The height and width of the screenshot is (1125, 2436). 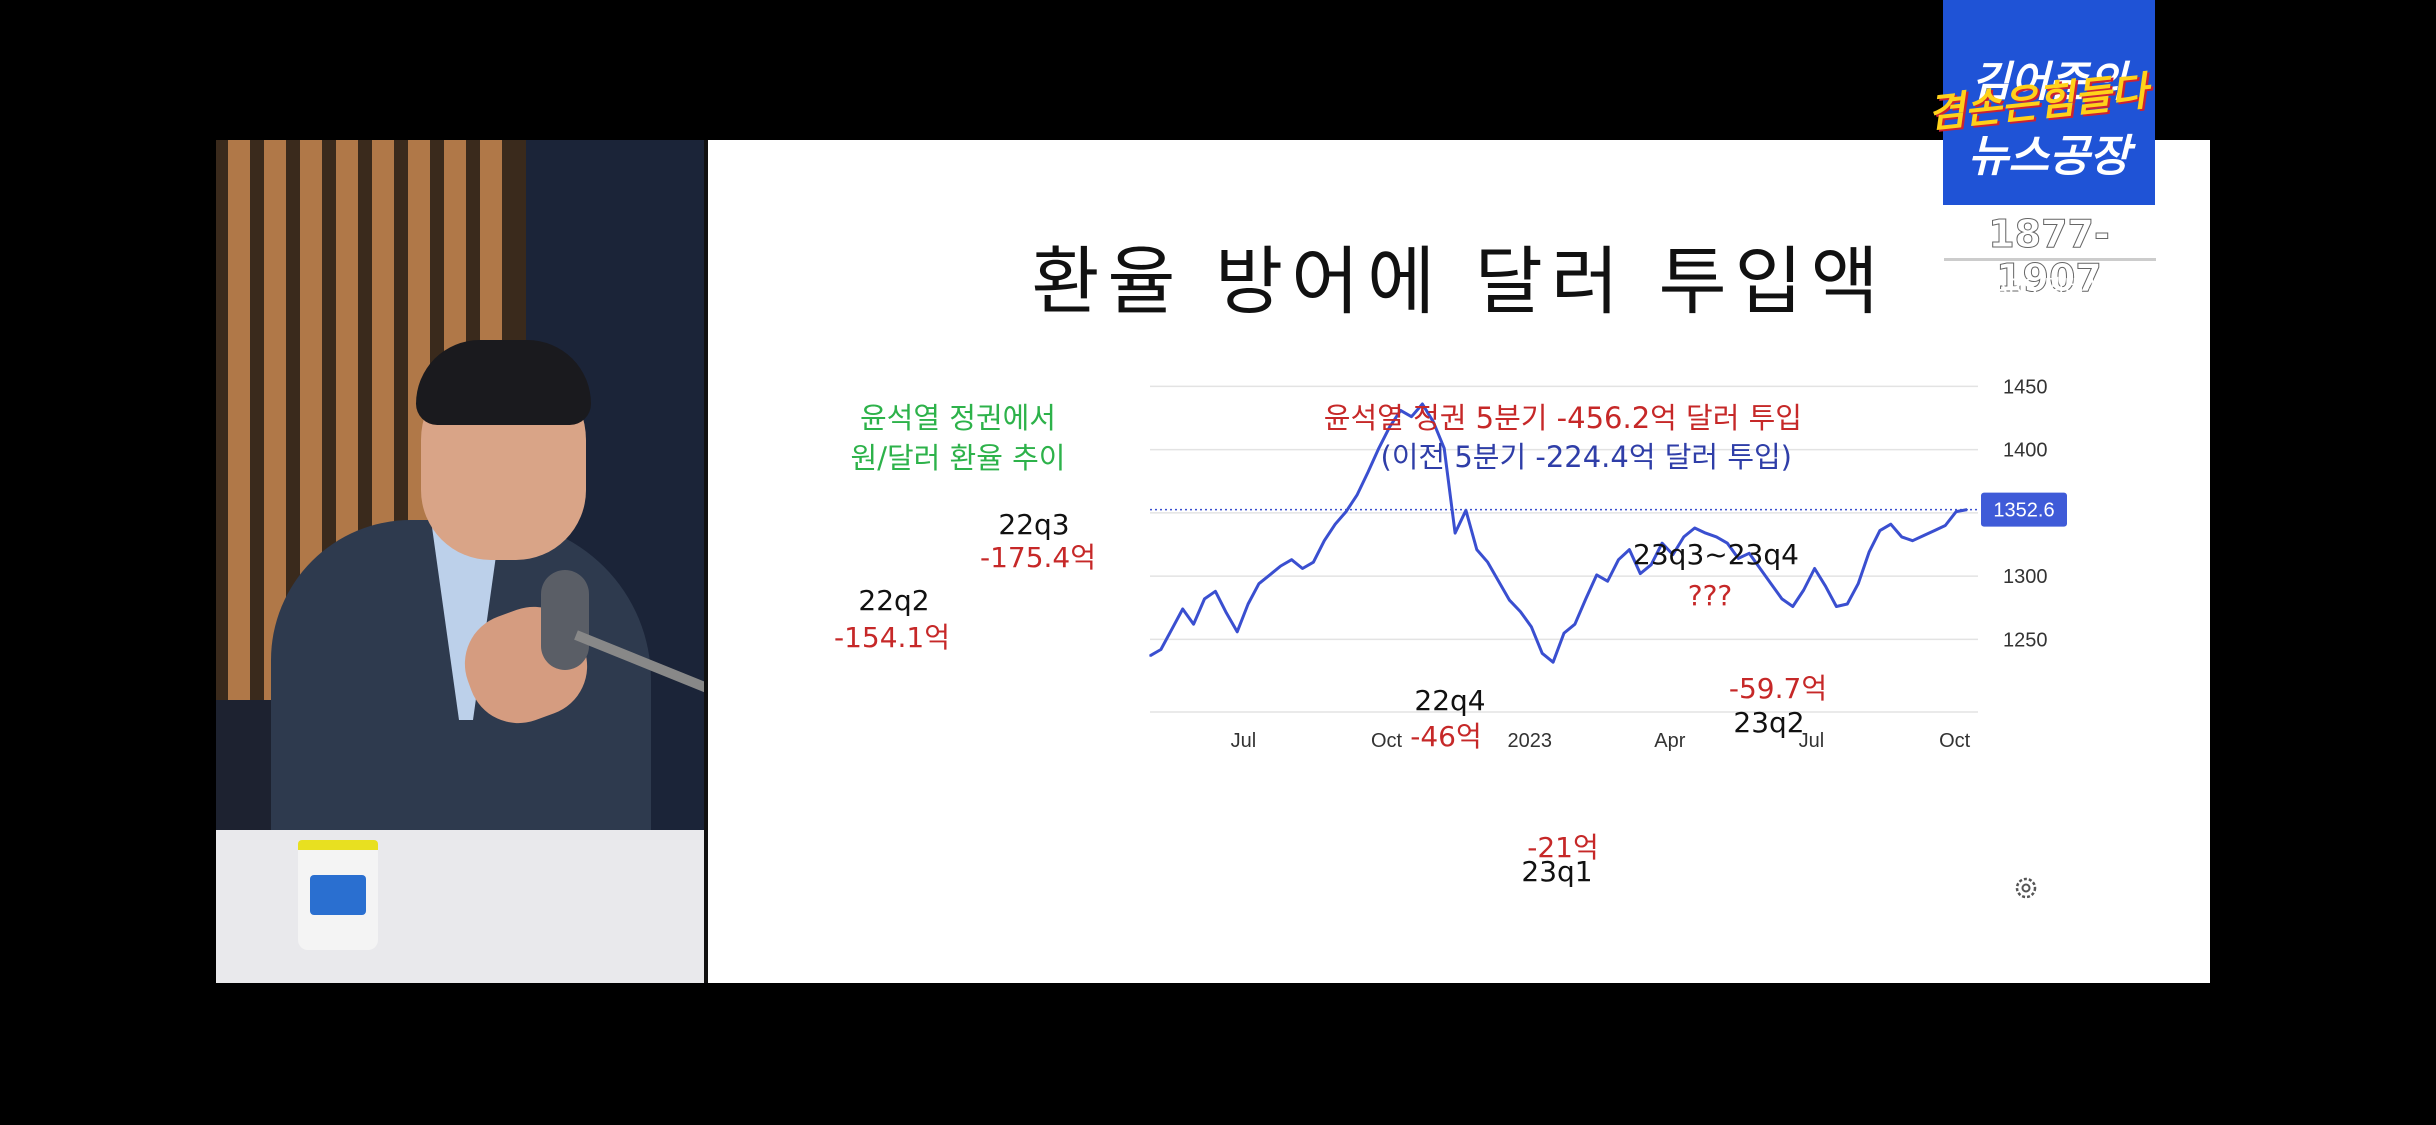 What do you see at coordinates (2024, 509) in the screenshot?
I see `current-value-badge` at bounding box center [2024, 509].